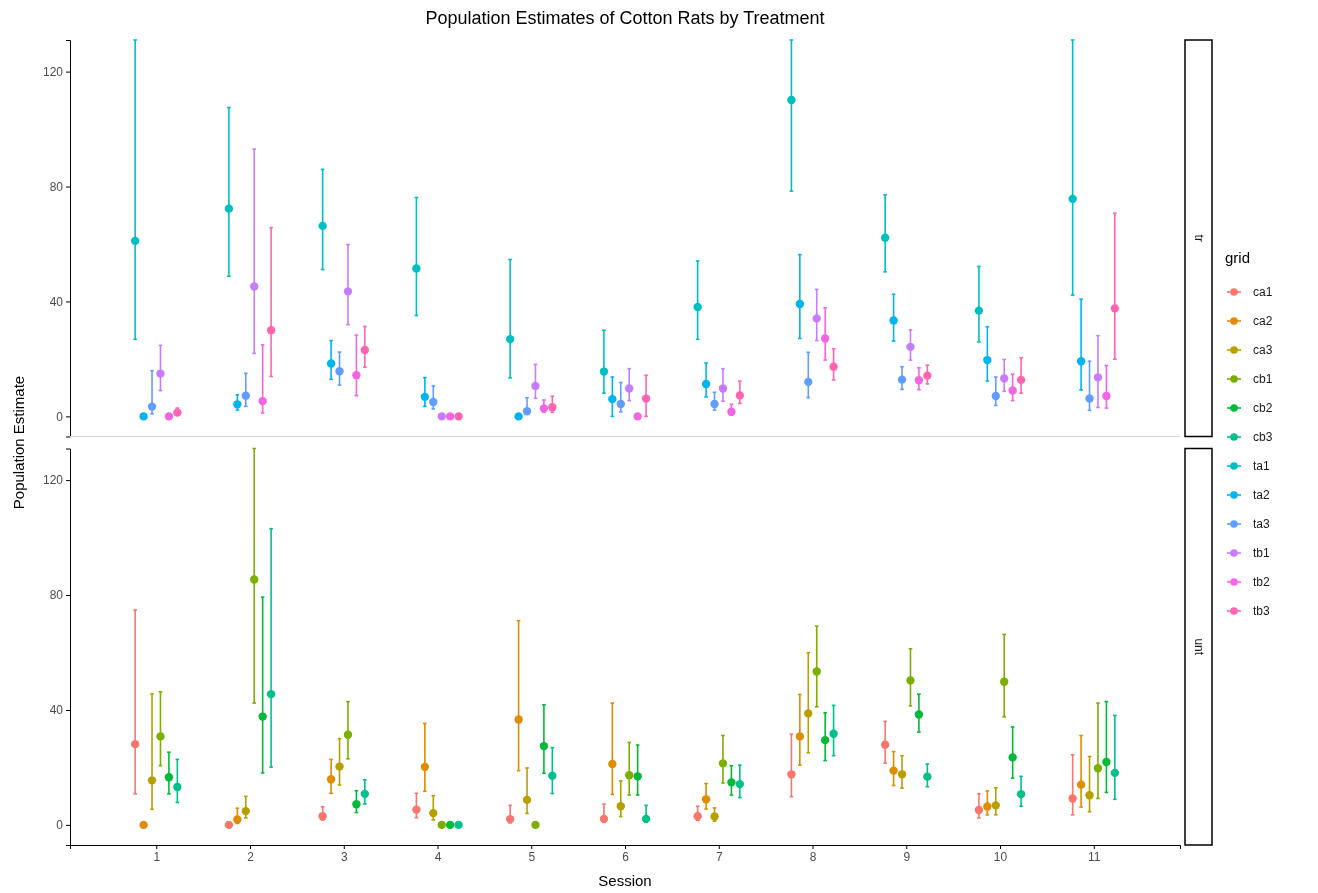 This screenshot has width=1318, height=893. What do you see at coordinates (18, 442) in the screenshot?
I see `y-axis-title: Population Estimate` at bounding box center [18, 442].